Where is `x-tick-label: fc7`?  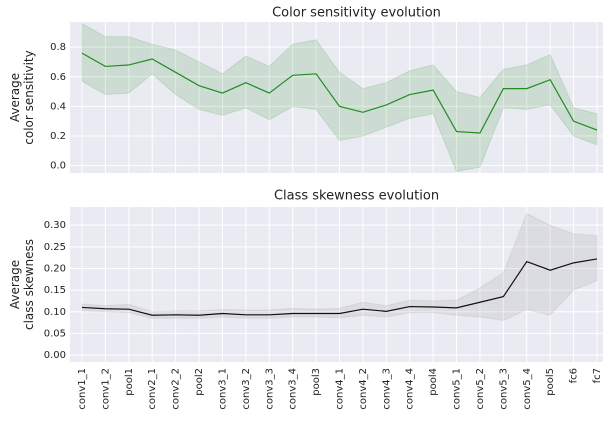 x-tick-label: fc7 is located at coordinates (597, 375).